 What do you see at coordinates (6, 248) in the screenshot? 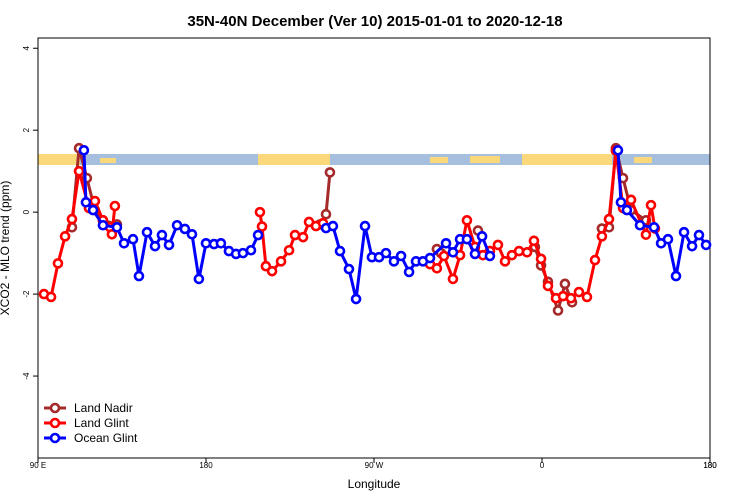
I see `y-axis-label: XCO2 - MLO trend (ppm)` at bounding box center [6, 248].